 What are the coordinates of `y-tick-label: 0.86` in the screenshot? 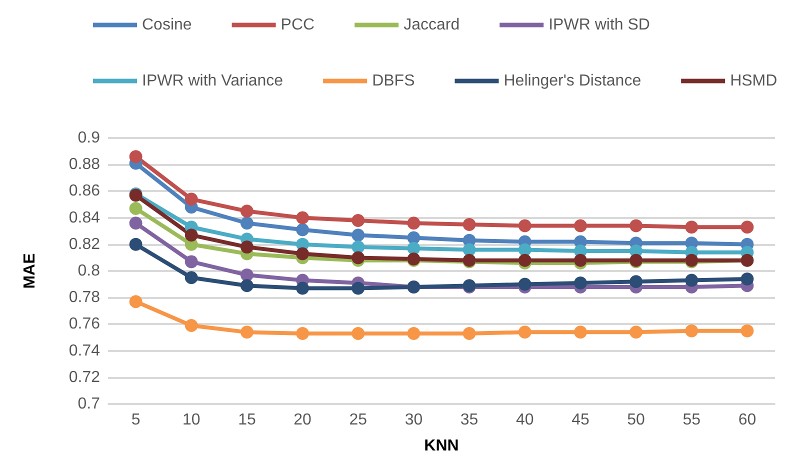 It's located at (84, 191).